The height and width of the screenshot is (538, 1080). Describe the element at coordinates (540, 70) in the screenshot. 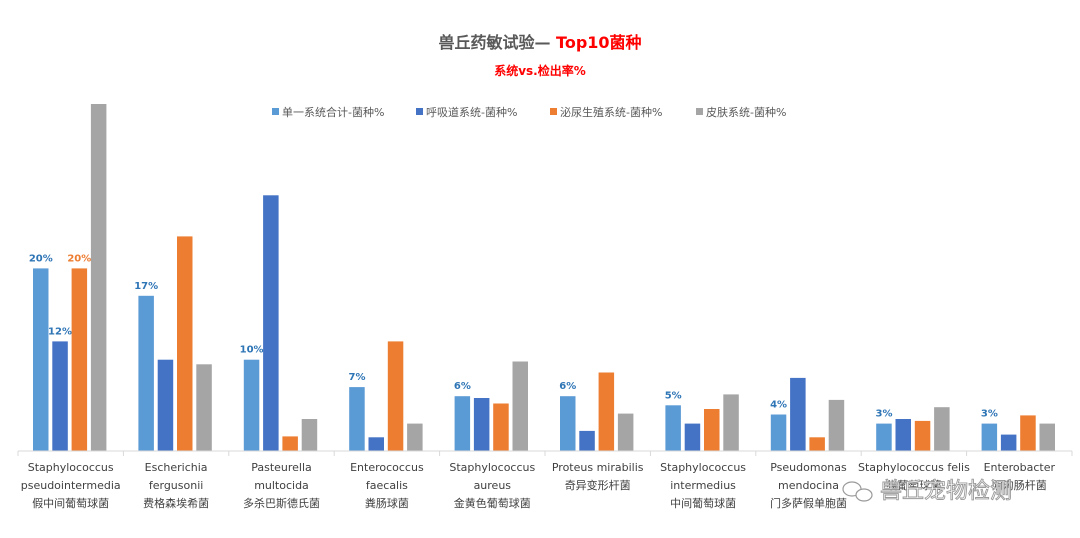

I see `chart-subtitle: 系统vs.检出率%` at that location.